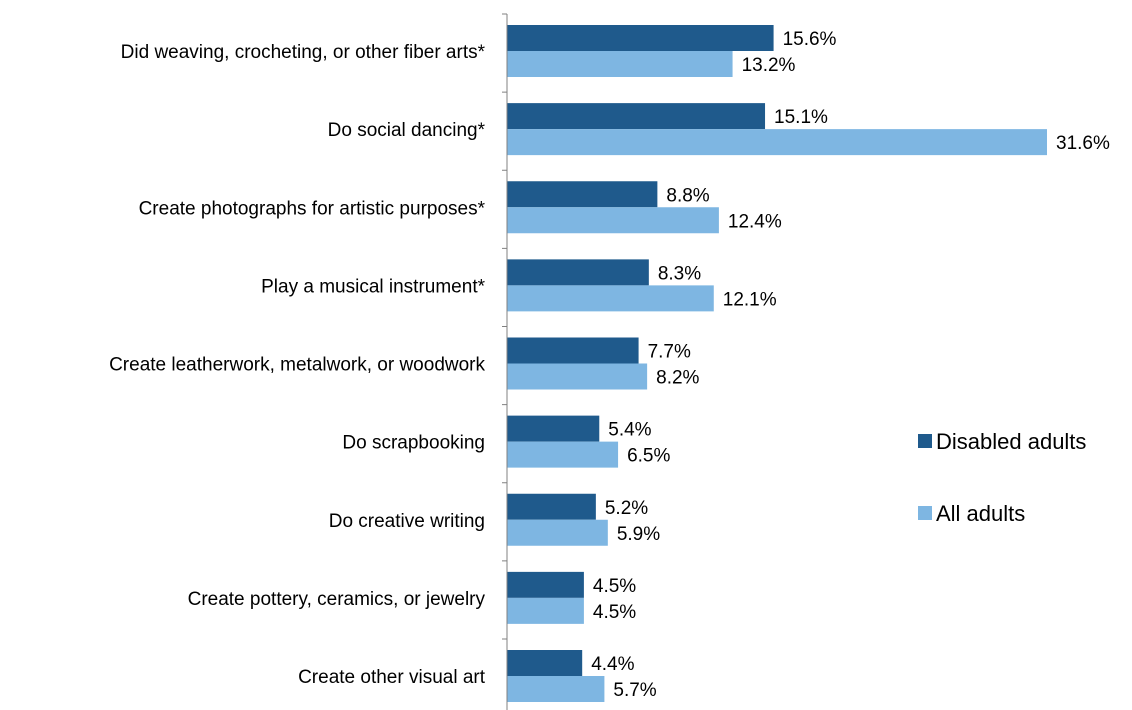 This screenshot has width=1132, height=710. What do you see at coordinates (925, 441) in the screenshot?
I see `legend-swatch-disabled-adults` at bounding box center [925, 441].